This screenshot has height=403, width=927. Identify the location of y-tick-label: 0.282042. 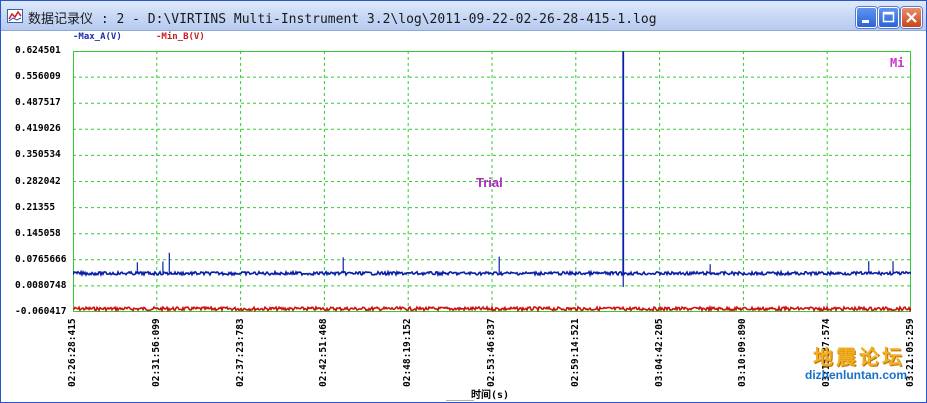
(38, 181).